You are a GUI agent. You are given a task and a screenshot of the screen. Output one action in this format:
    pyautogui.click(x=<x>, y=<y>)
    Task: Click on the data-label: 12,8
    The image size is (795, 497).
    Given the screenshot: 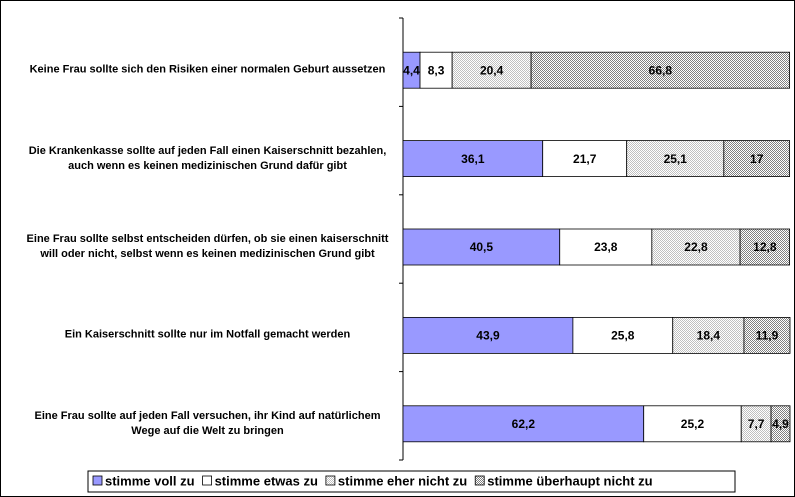 What is the action you would take?
    pyautogui.click(x=765, y=247)
    